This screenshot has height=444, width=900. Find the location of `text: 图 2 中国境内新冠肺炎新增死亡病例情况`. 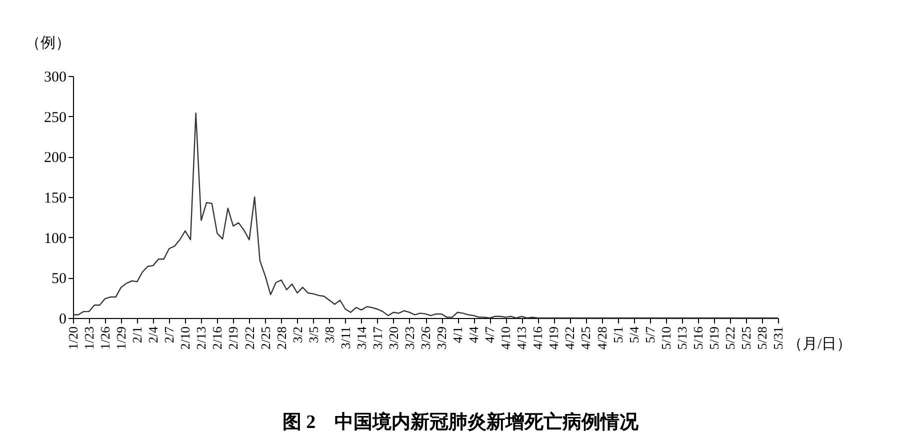

text: 图 2 中国境内新冠肺炎新增死亡病例情况 is located at coordinates (461, 422).